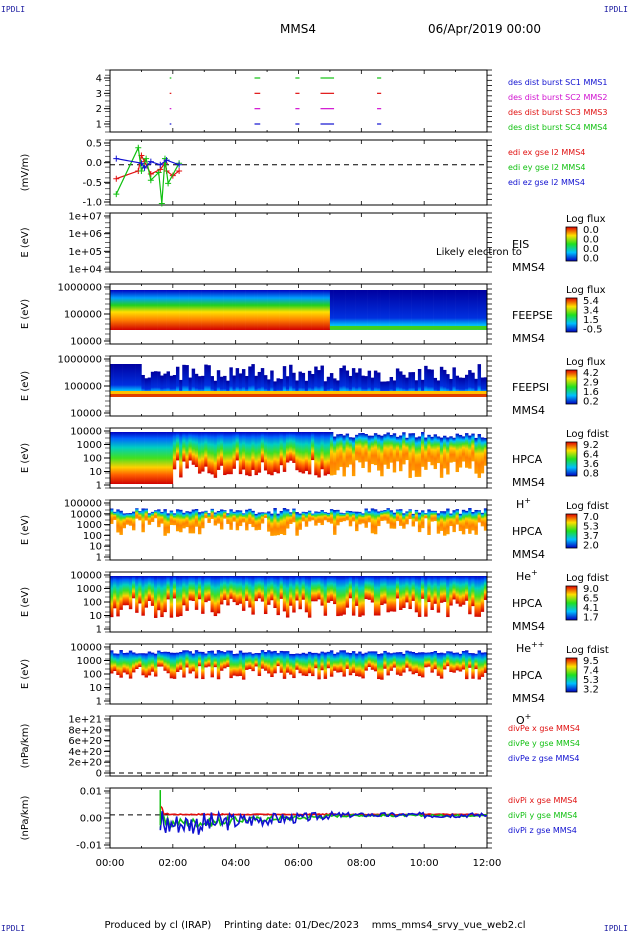 This screenshot has height=934, width=630. Describe the element at coordinates (13, 928) in the screenshot. I see `corner-label-bottom-left: IPDLI` at that location.